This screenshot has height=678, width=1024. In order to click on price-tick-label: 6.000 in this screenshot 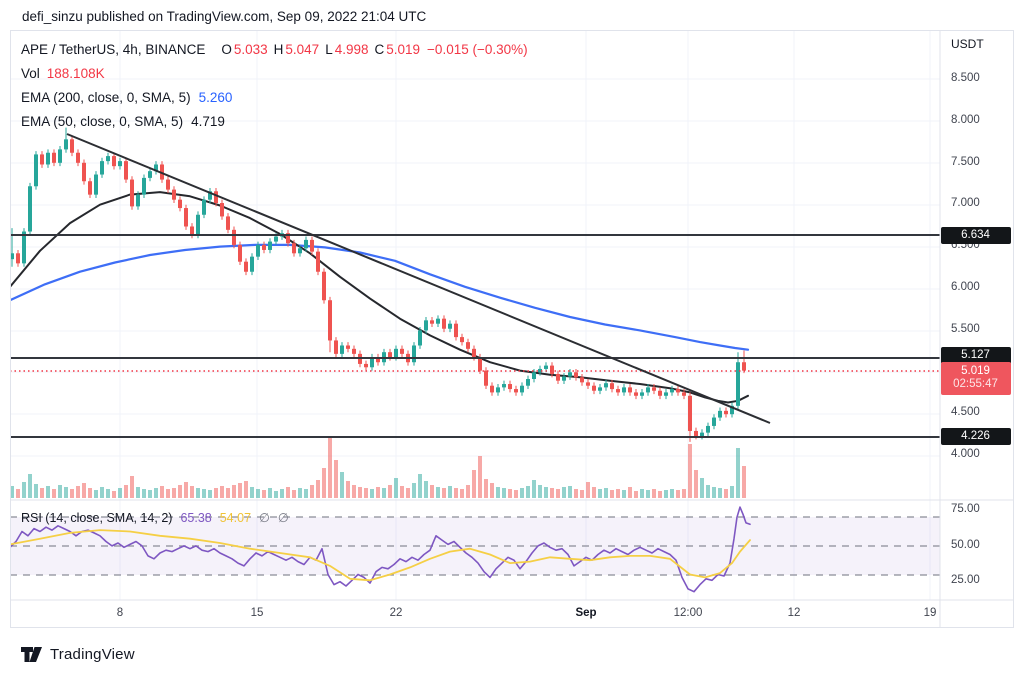, I will do `click(965, 287)`.